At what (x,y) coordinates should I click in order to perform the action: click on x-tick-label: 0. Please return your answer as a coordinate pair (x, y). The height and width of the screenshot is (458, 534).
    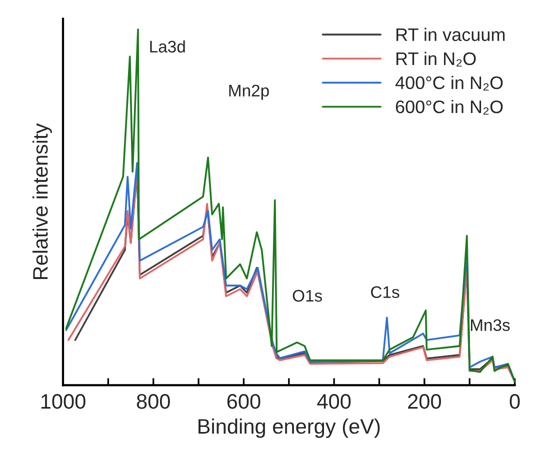
    Looking at the image, I should click on (515, 401).